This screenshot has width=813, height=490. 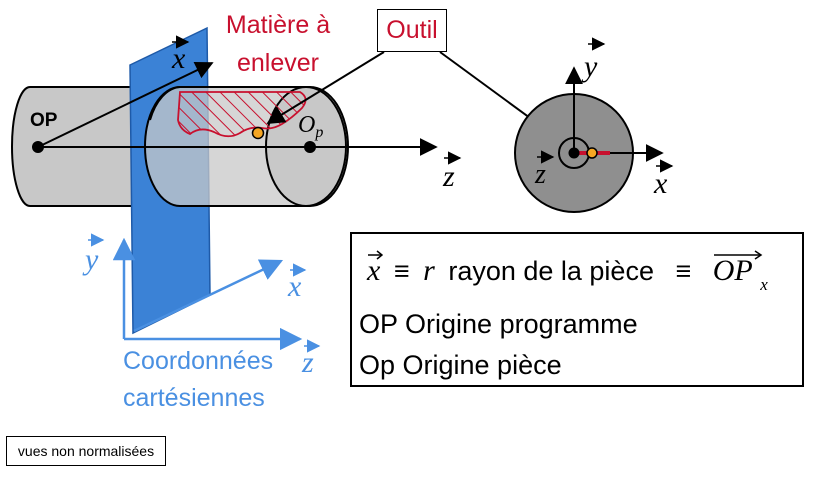 What do you see at coordinates (764, 284) in the screenshot?
I see `legend-op-sub: x` at bounding box center [764, 284].